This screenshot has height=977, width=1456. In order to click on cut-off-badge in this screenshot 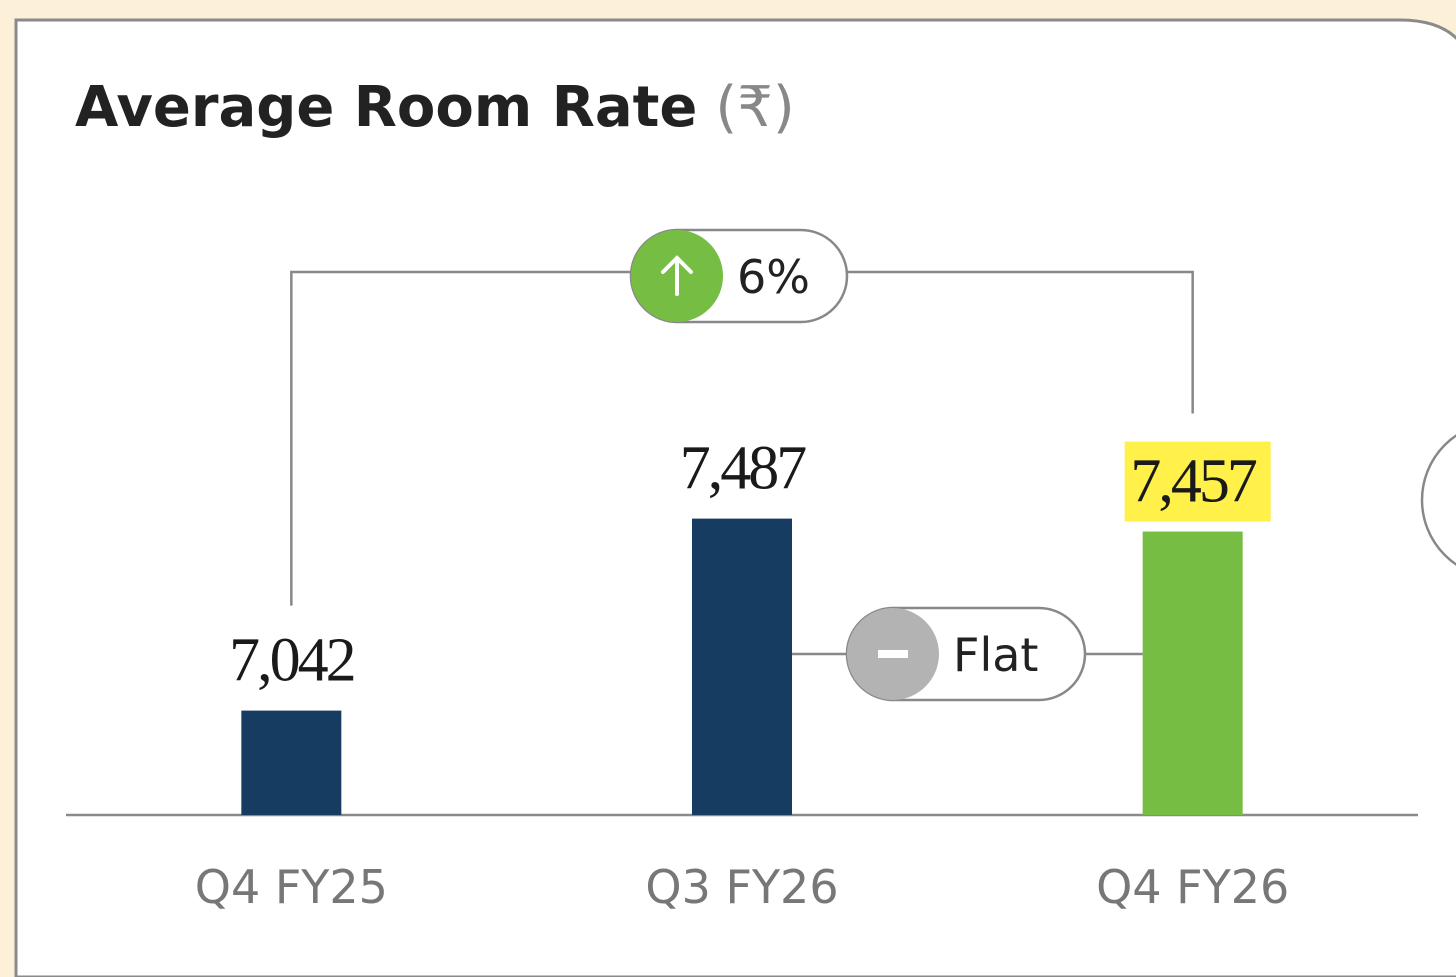, I will do `click(1438, 500)`.